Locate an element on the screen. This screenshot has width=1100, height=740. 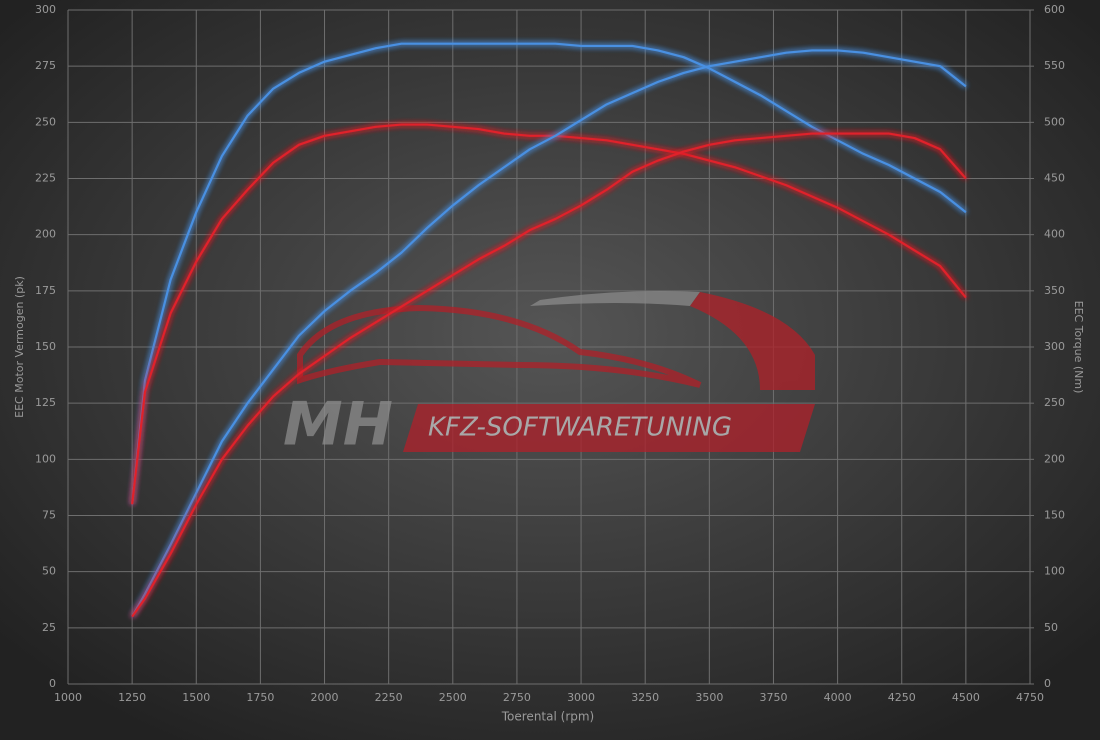
y-tick-label: 300 is located at coordinates (45, 9).